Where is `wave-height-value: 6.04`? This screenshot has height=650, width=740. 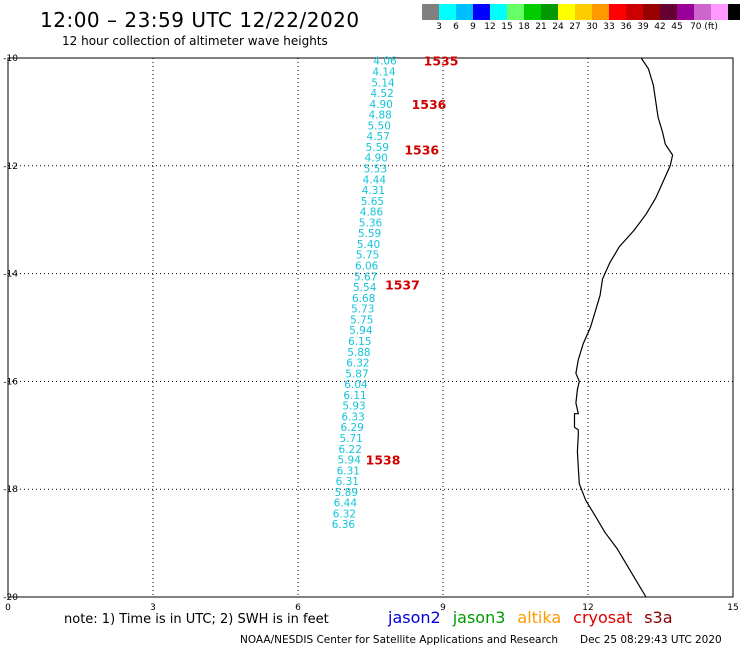 wave-height-value: 6.04 is located at coordinates (356, 385).